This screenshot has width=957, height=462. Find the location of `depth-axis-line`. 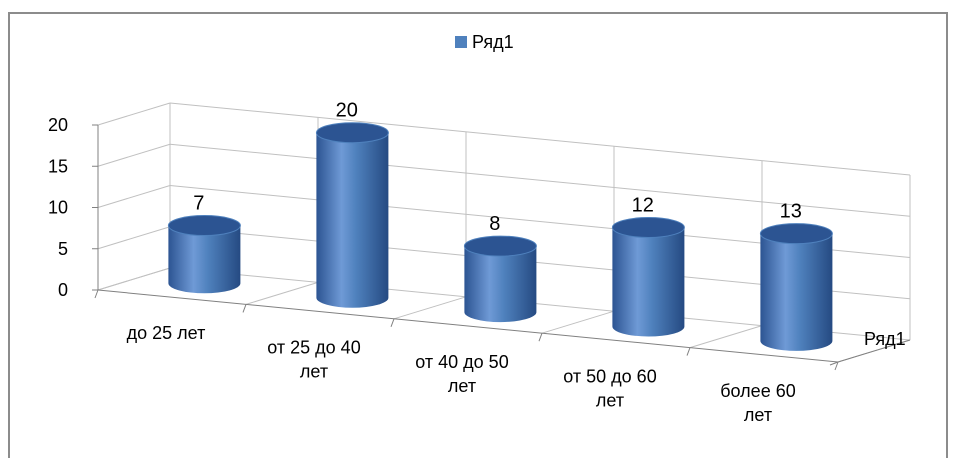

depth-axis-line is located at coordinates (874, 351).